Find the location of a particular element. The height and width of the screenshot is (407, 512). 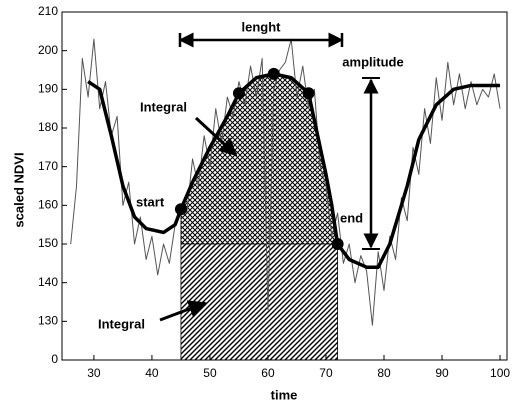

x-tick-label: 40 is located at coordinates (152, 373).